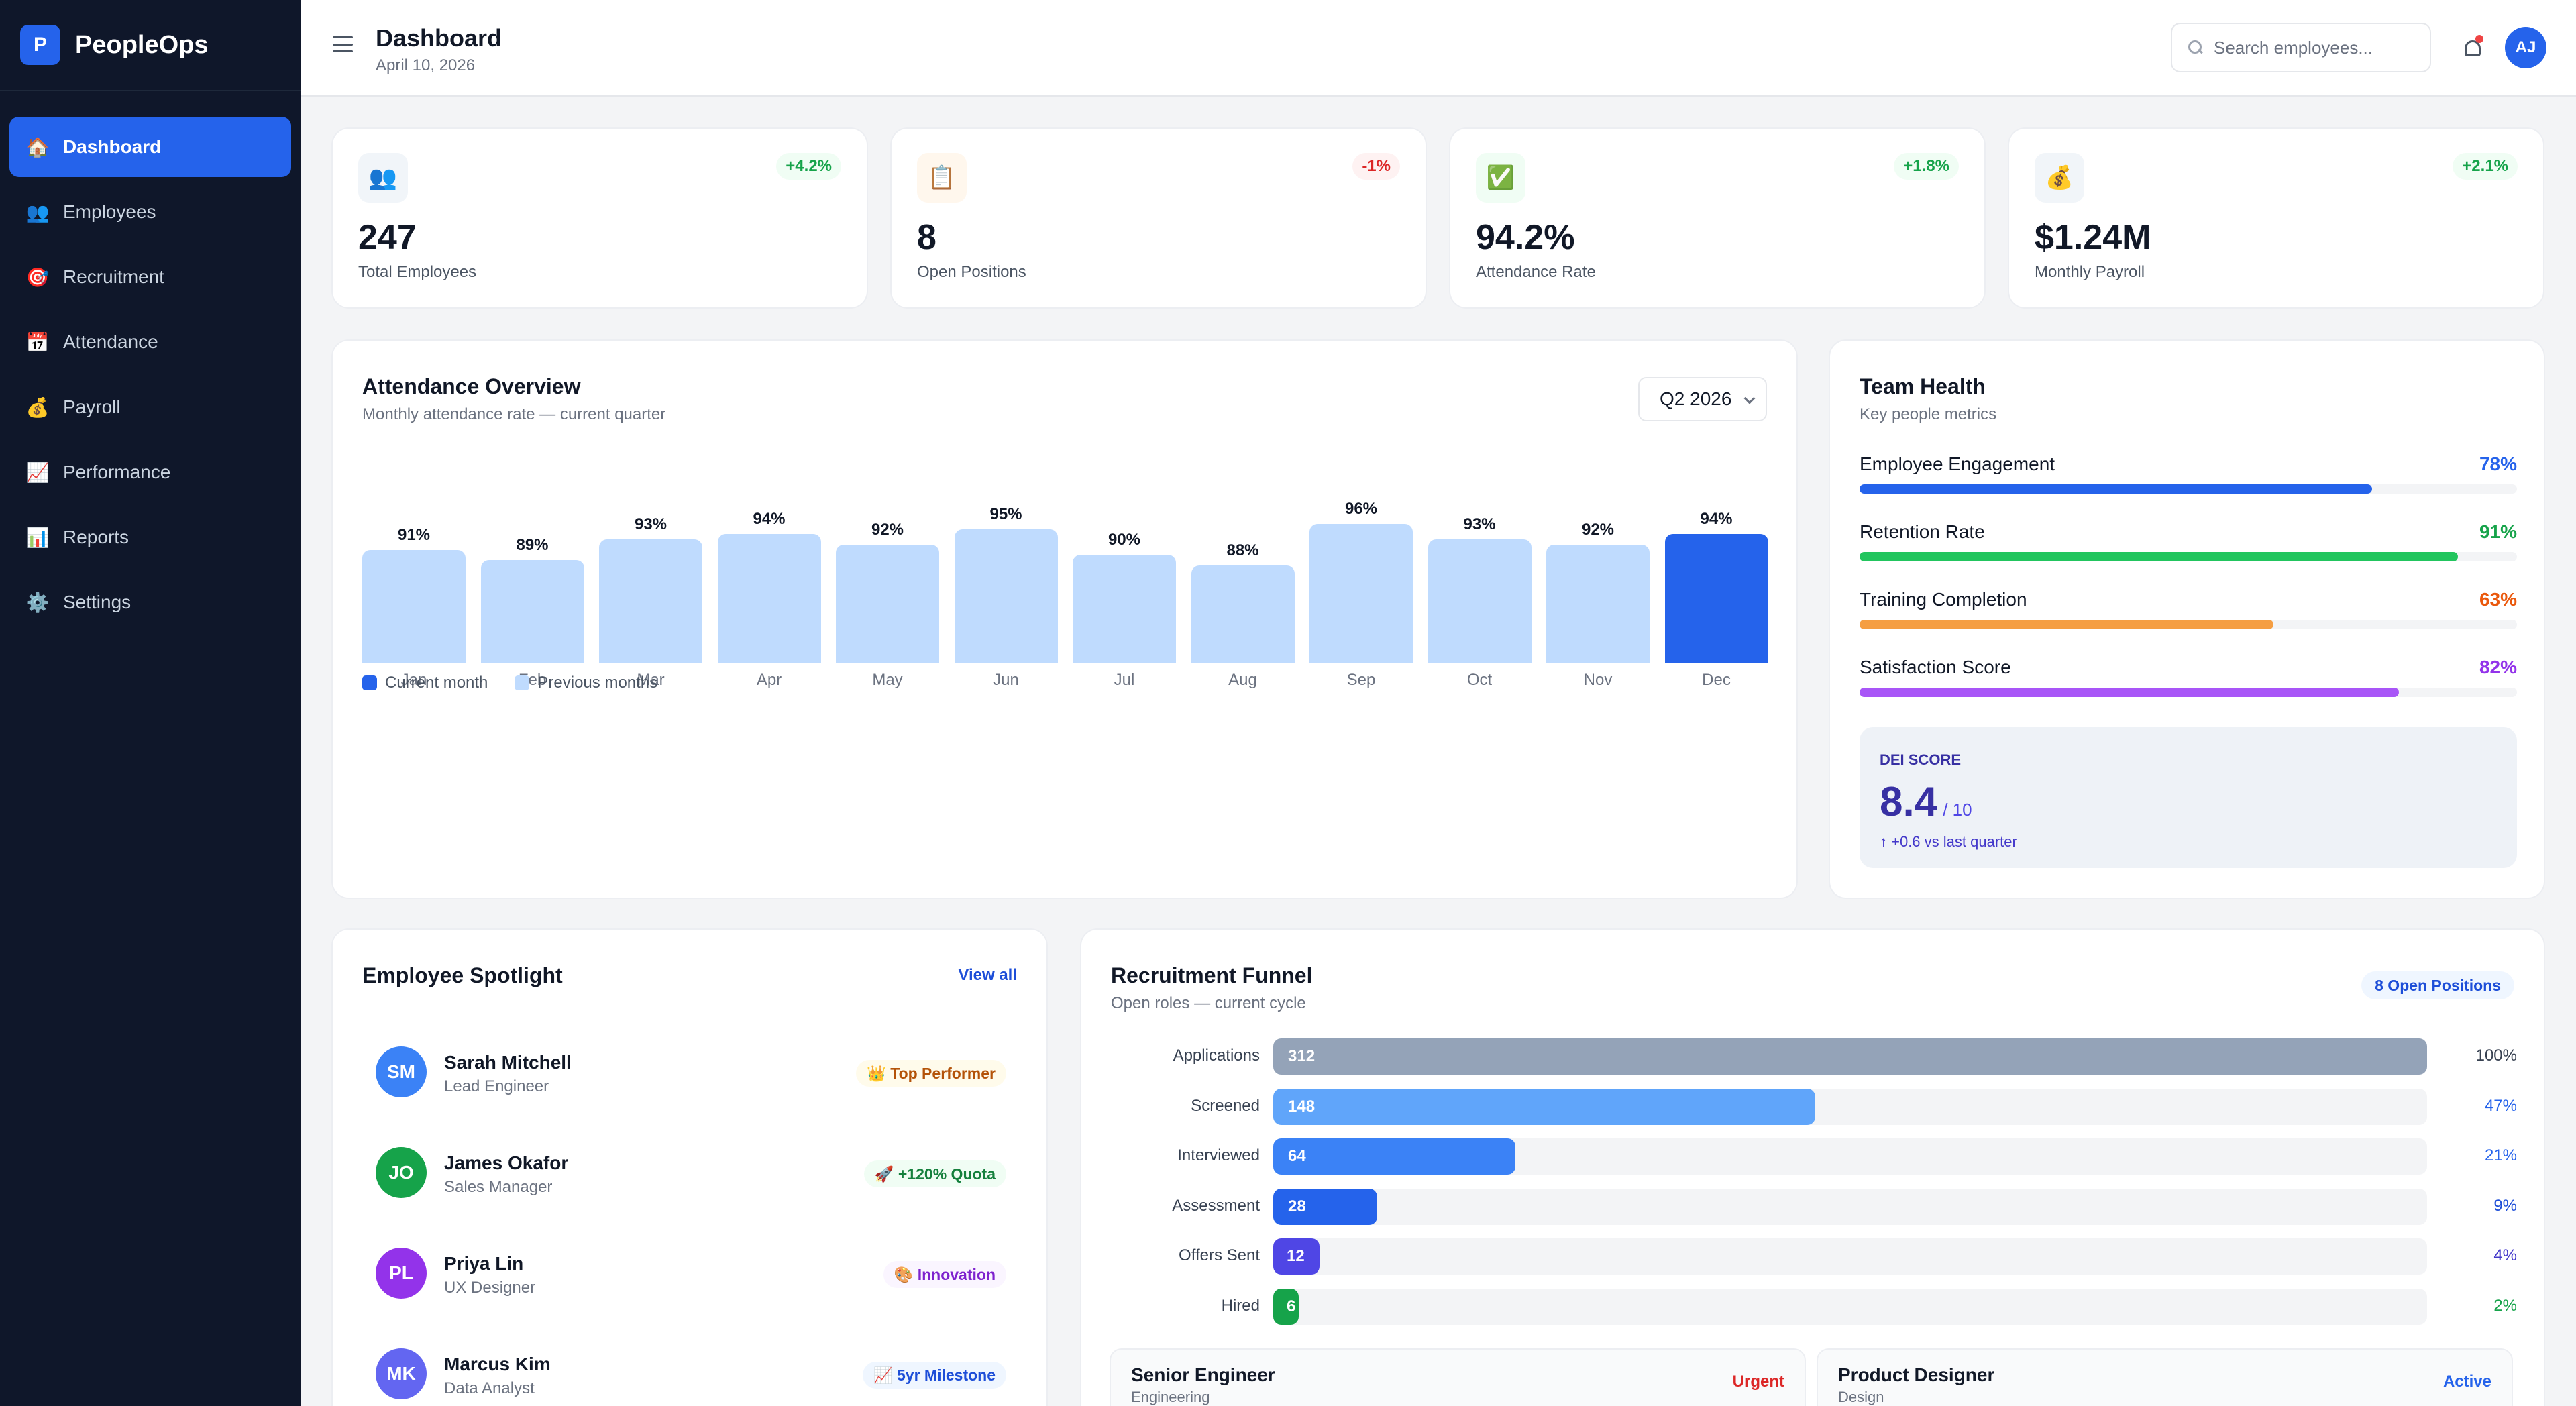 The width and height of the screenshot is (2576, 1406). What do you see at coordinates (2505, 1255) in the screenshot?
I see `stage-percent: 4%` at bounding box center [2505, 1255].